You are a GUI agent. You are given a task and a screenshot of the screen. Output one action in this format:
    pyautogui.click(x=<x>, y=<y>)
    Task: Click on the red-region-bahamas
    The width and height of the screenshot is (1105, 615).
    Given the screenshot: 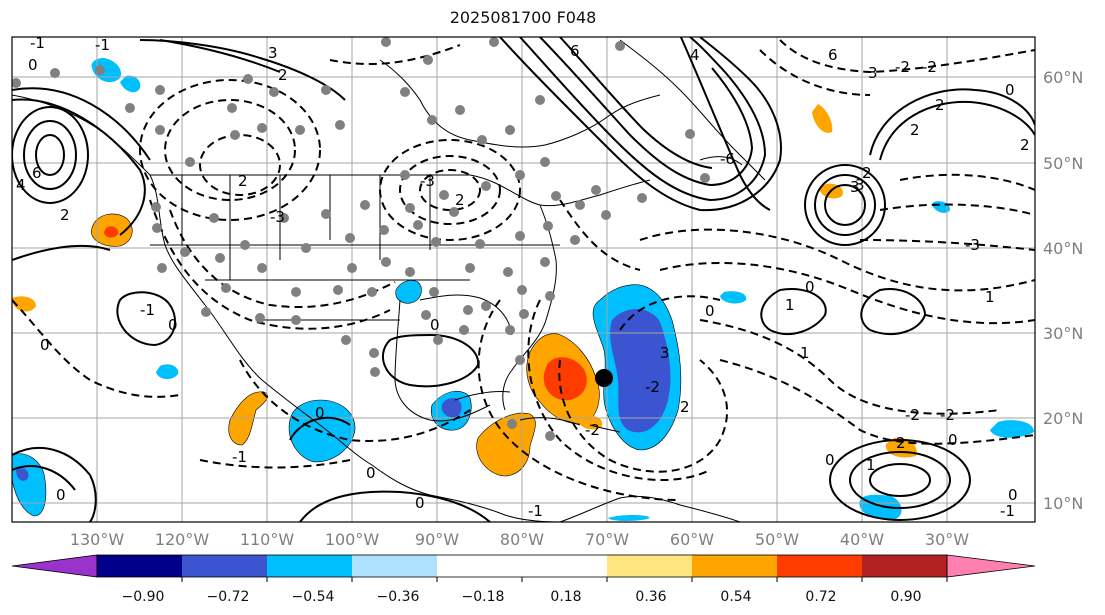 What is the action you would take?
    pyautogui.click(x=565, y=379)
    